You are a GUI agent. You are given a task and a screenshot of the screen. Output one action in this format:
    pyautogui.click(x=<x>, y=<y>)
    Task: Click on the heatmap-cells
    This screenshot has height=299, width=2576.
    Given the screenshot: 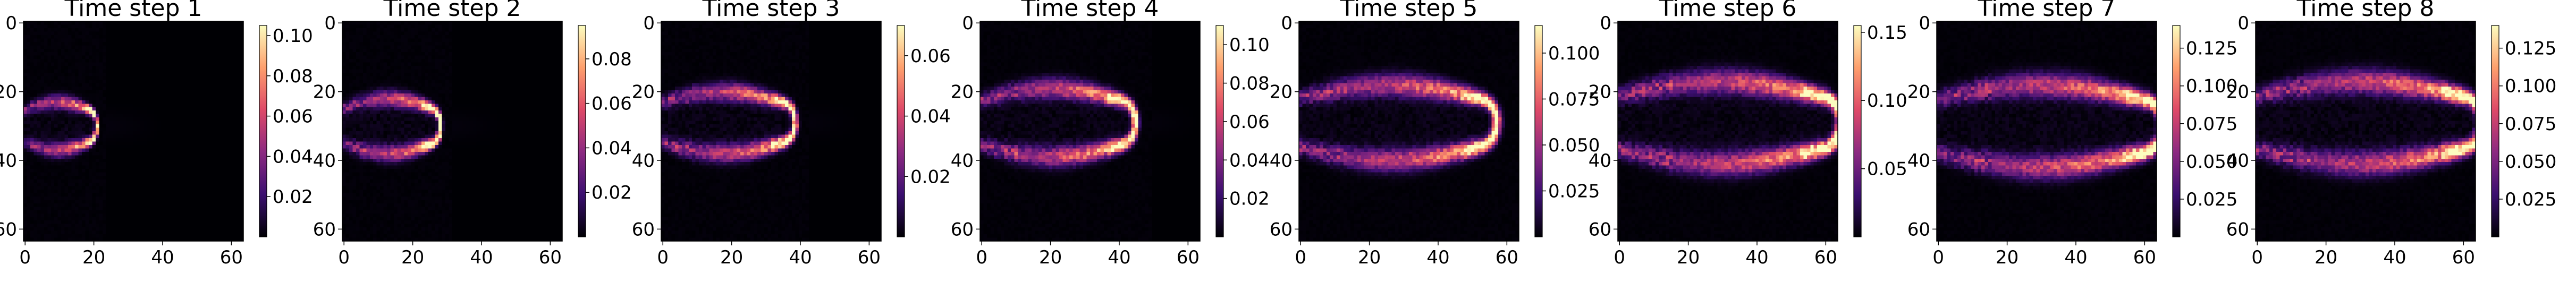 What is the action you would take?
    pyautogui.click(x=452, y=131)
    